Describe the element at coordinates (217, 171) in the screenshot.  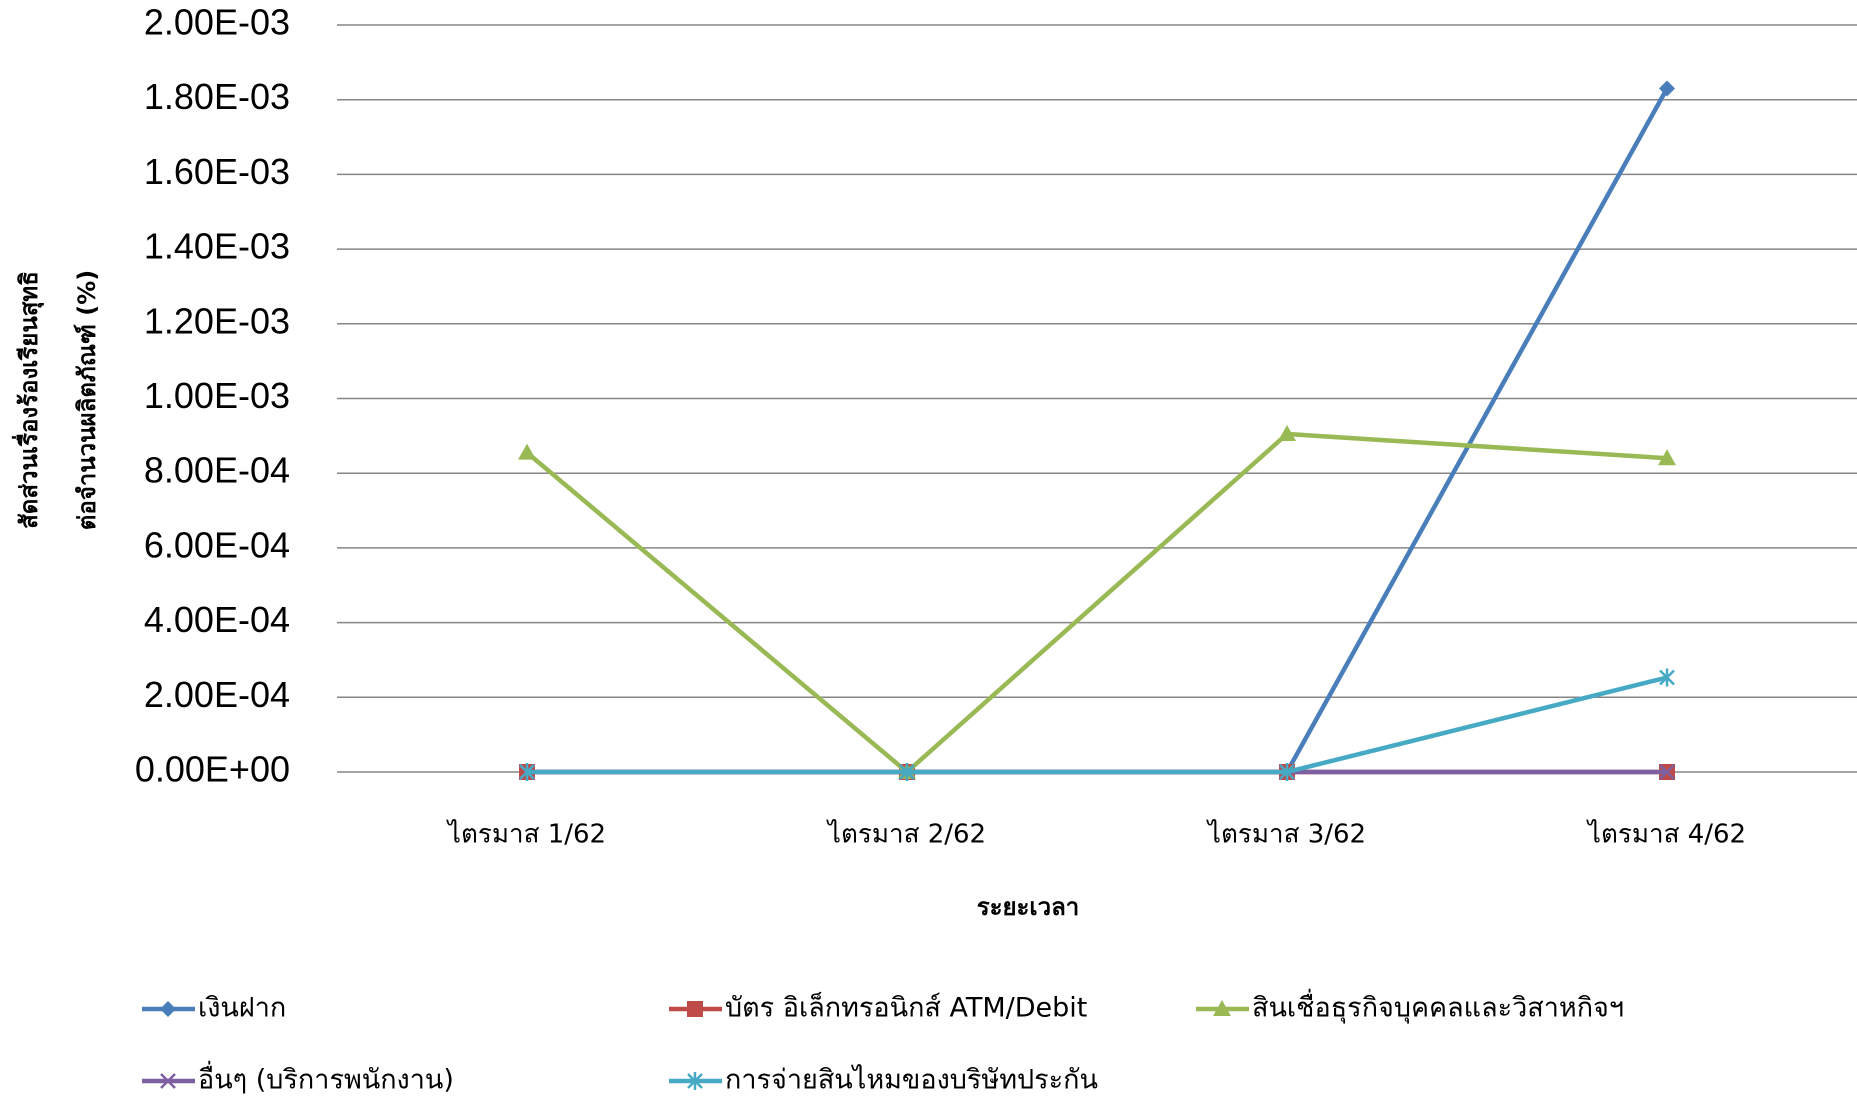
I see `y-tick-label: 1.60E-03` at that location.